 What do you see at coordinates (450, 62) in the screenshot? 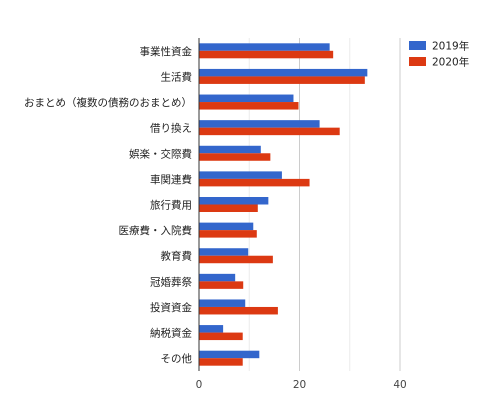
I see `legend-label: 2020年` at bounding box center [450, 62].